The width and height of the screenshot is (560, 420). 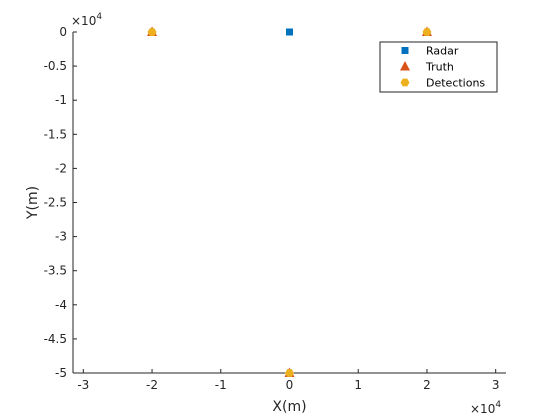 I want to click on y-tick-label: -4, so click(x=61, y=305).